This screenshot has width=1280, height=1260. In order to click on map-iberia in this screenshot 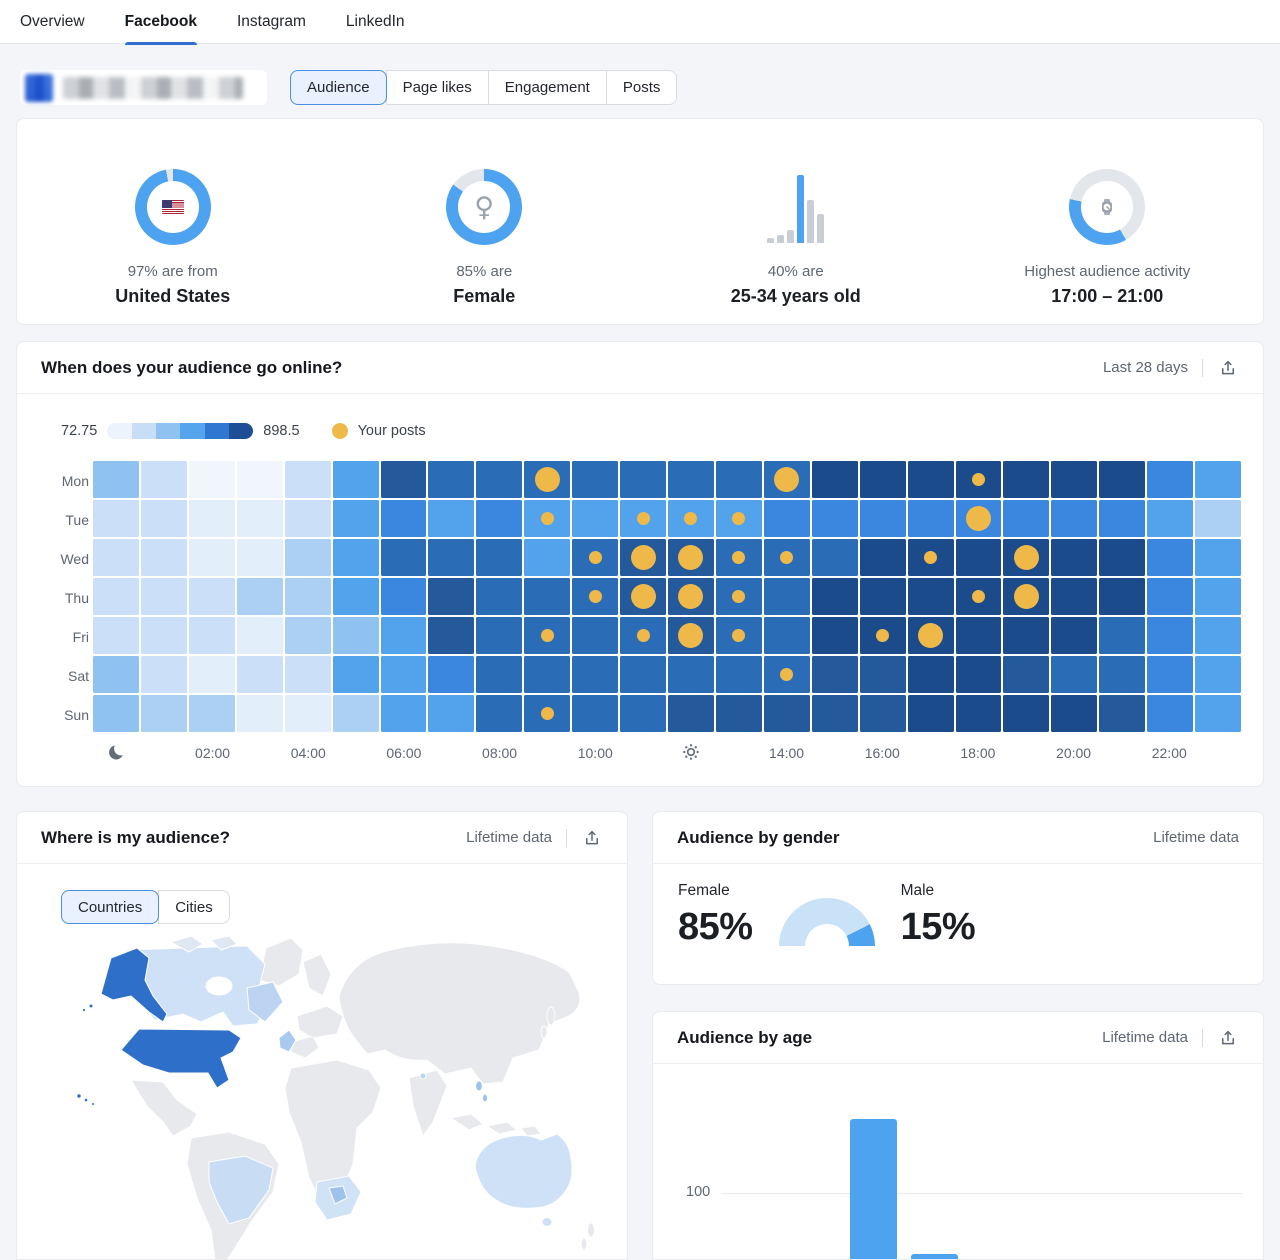, I will do `click(305, 1047)`.